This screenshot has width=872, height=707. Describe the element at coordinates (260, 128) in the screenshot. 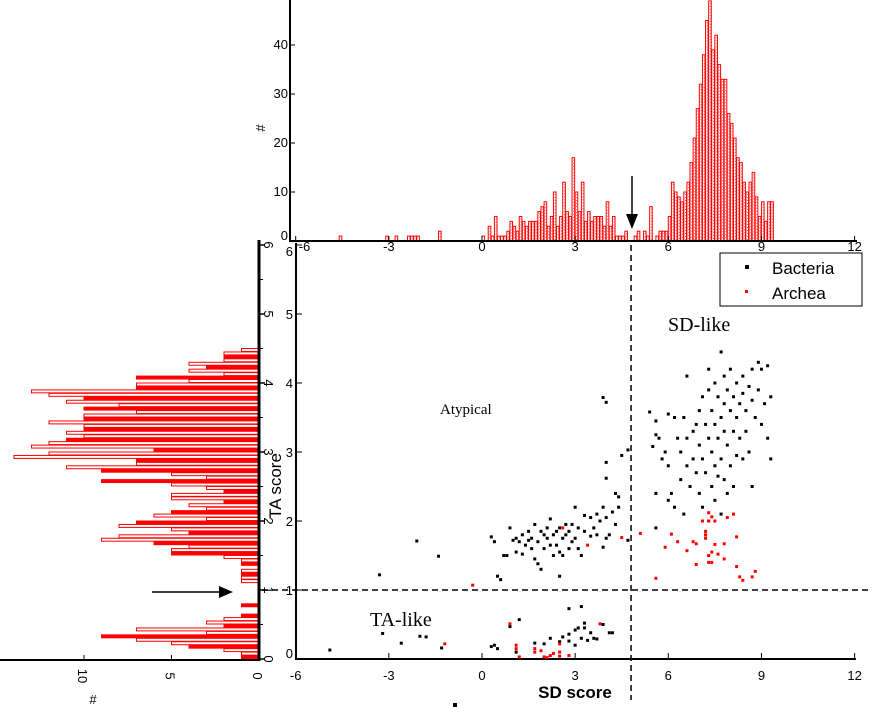

I see `top-hist-y-label: #` at that location.